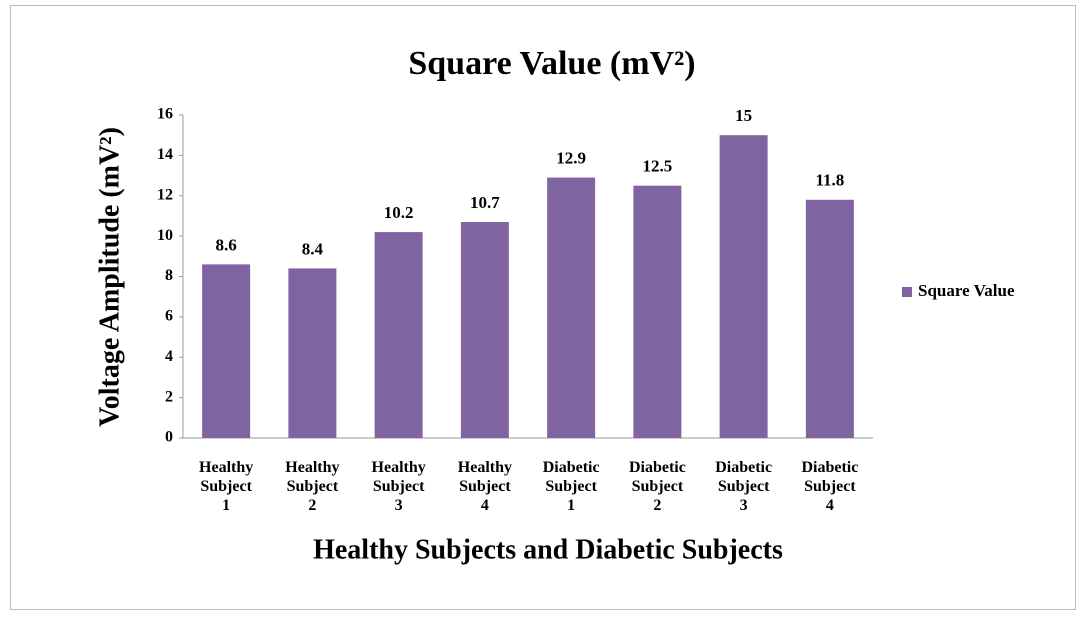 Image resolution: width=1088 pixels, height=617 pixels. Describe the element at coordinates (165, 114) in the screenshot. I see `y-tick-label: 16` at that location.